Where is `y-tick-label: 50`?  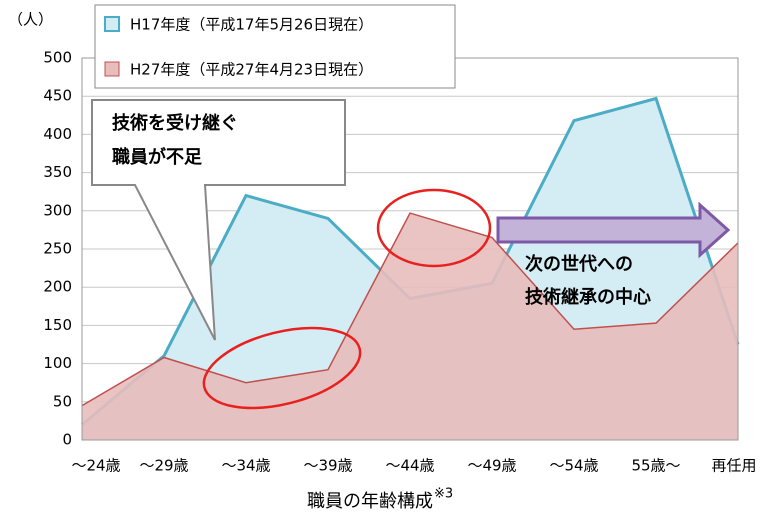 y-tick-label: 50 is located at coordinates (62, 401).